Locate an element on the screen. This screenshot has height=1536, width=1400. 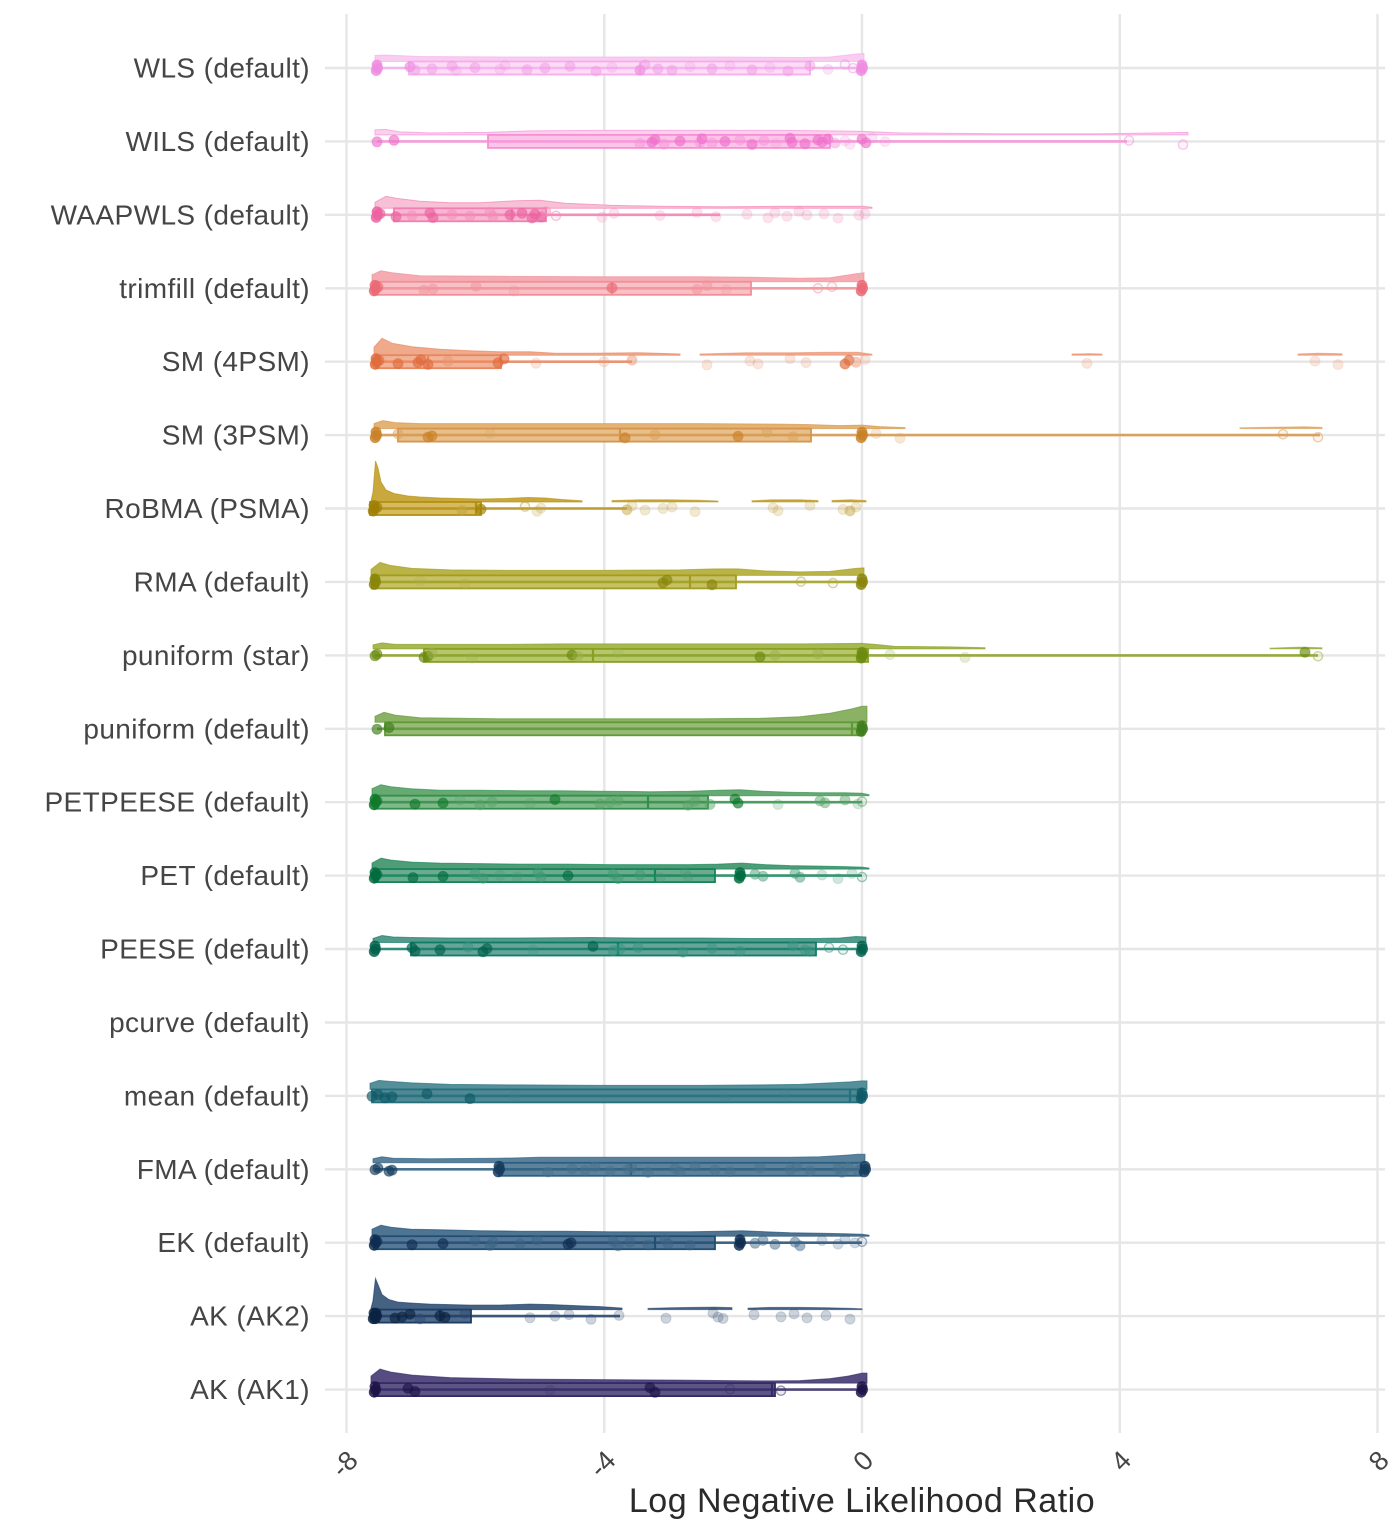
svg-text: AK (AK2) is located at coordinates (250, 1316).